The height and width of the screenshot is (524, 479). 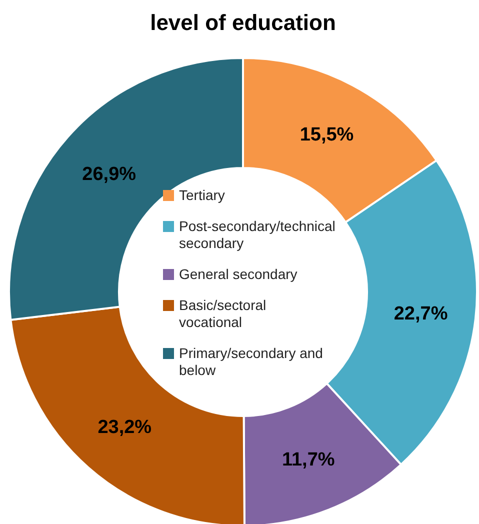 What do you see at coordinates (222, 313) in the screenshot?
I see `legend-label: Basic/sectoral vocational` at bounding box center [222, 313].